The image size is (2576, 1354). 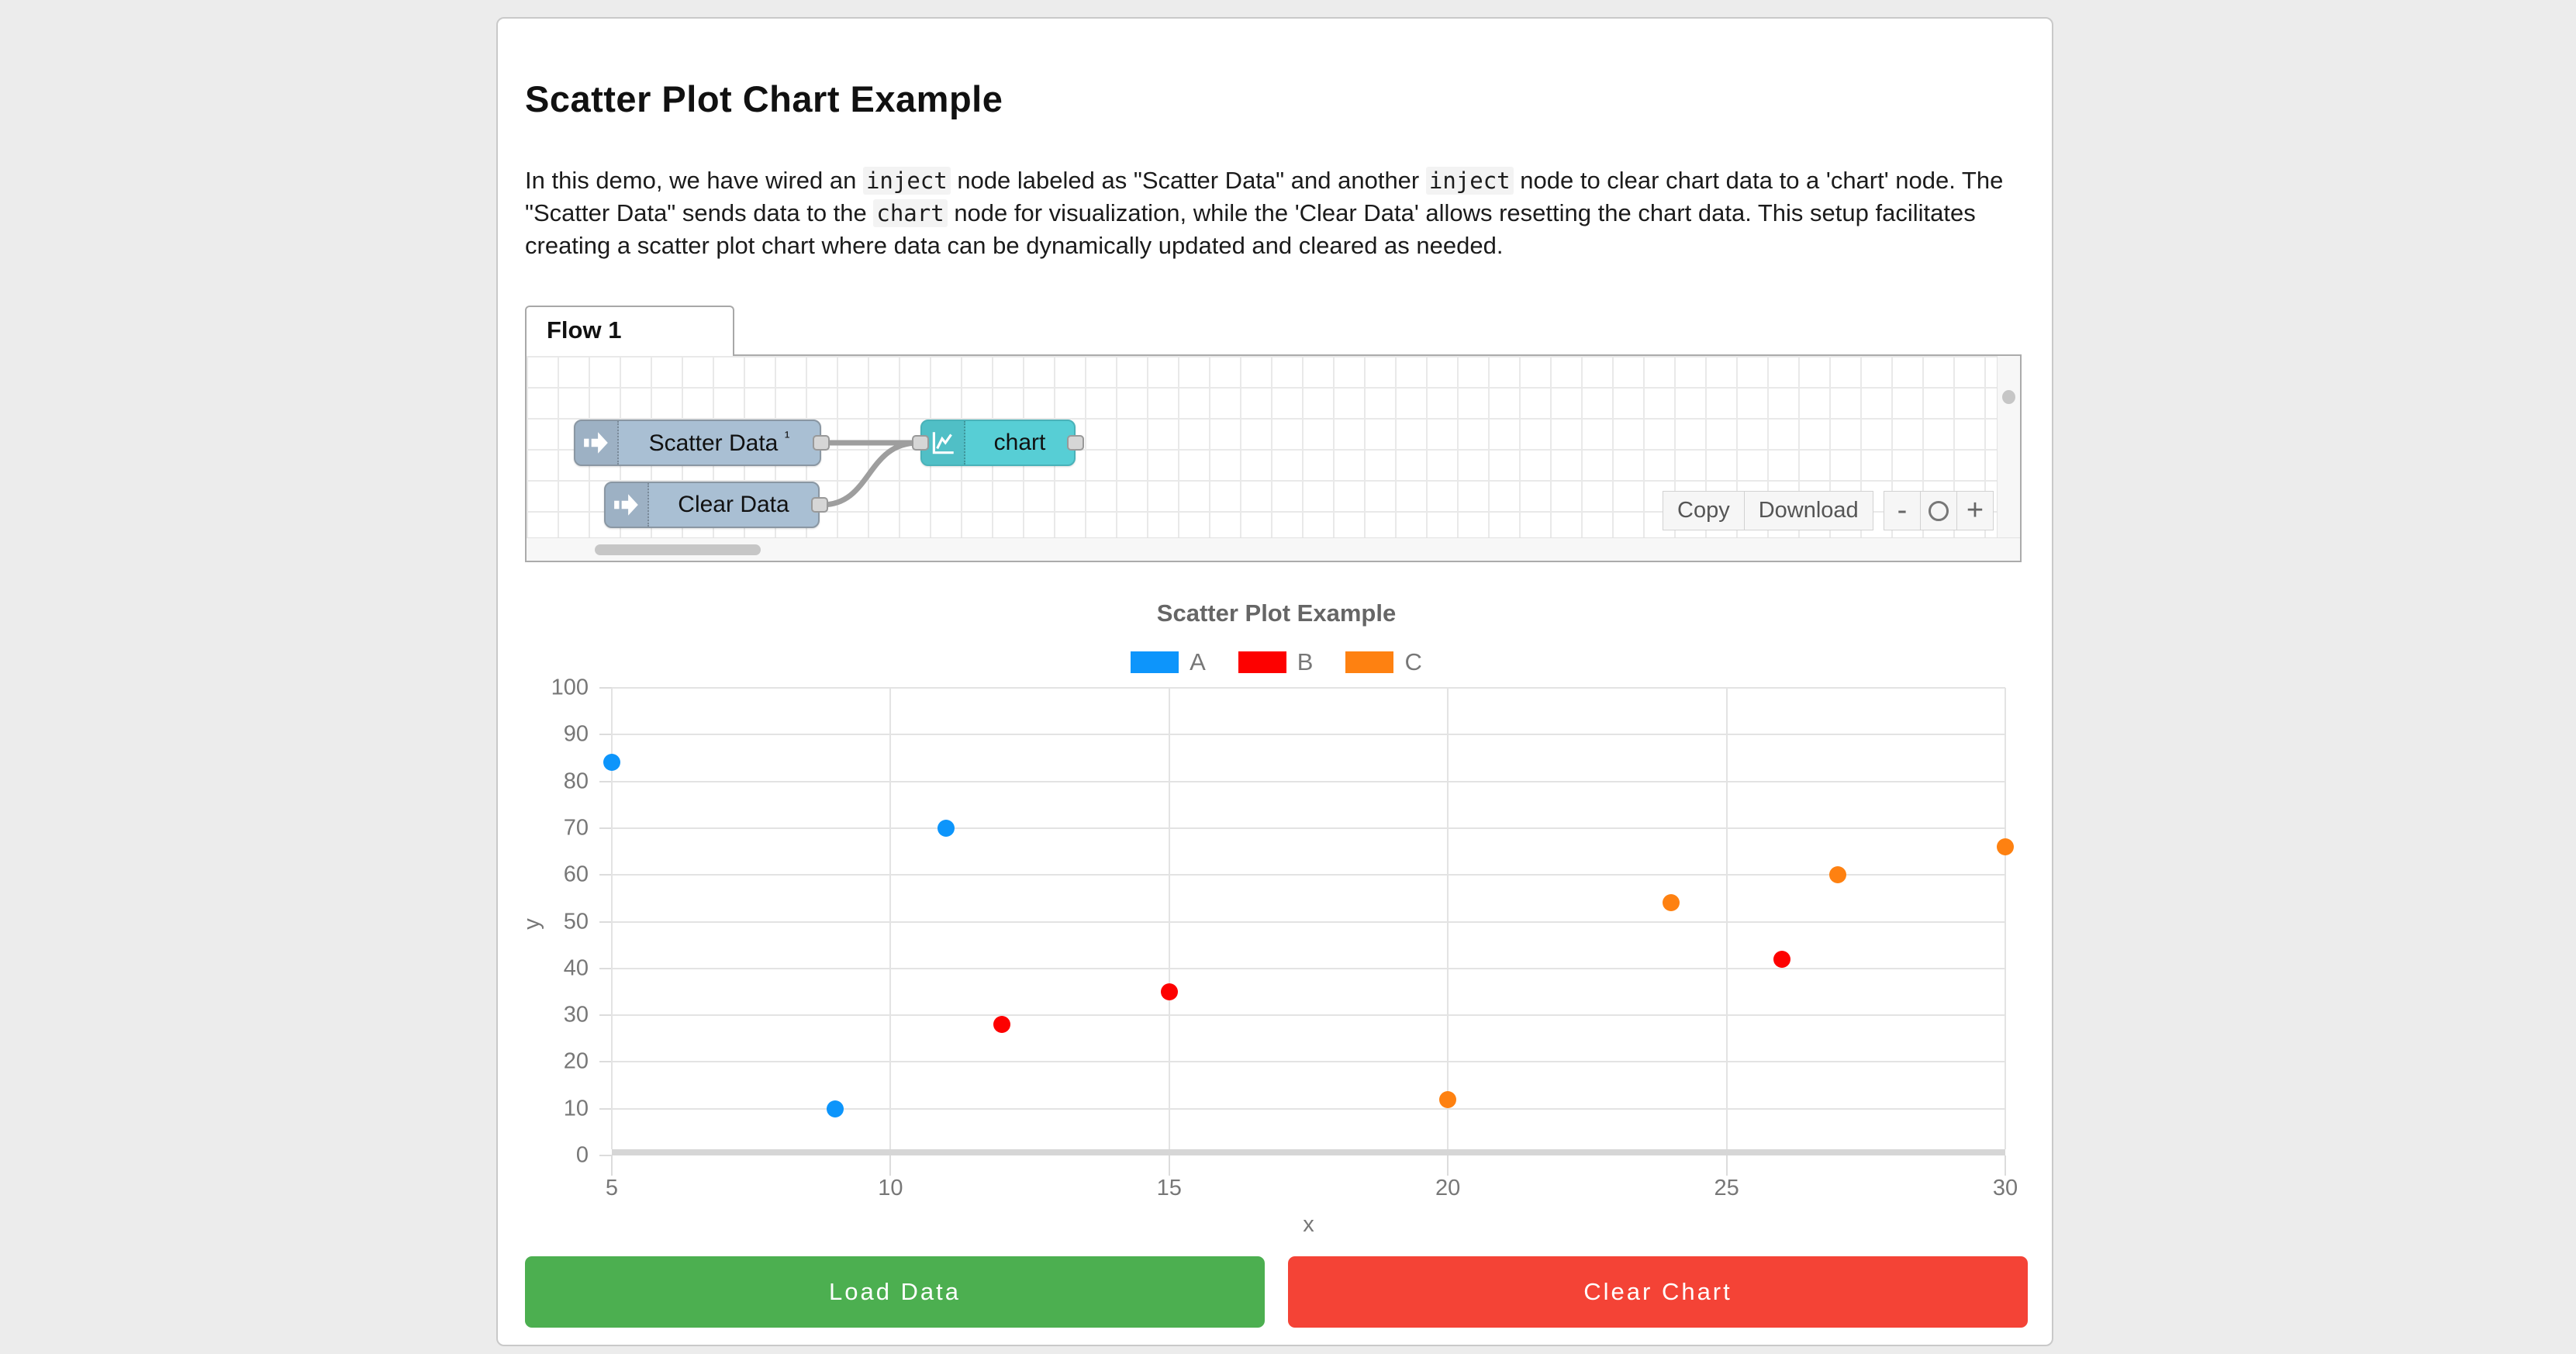 I want to click on action-buttons: Load Data Clear Chart, so click(x=1276, y=1292).